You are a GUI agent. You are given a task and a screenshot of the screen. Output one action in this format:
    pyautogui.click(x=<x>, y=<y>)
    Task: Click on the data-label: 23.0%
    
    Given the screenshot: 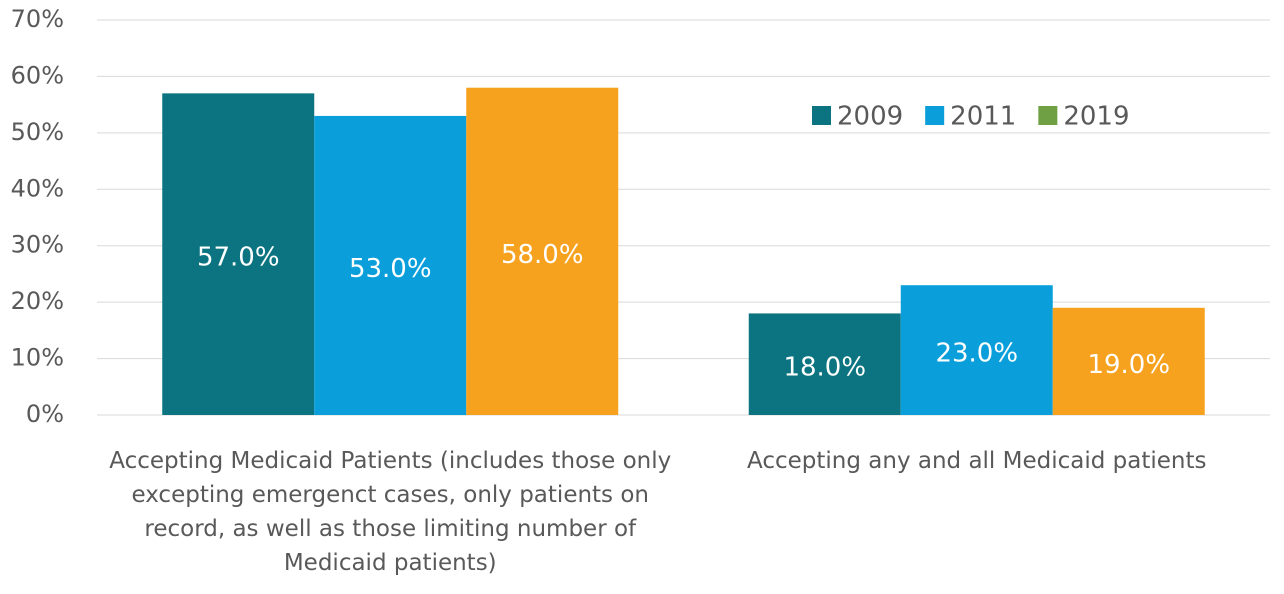 What is the action you would take?
    pyautogui.click(x=976, y=354)
    